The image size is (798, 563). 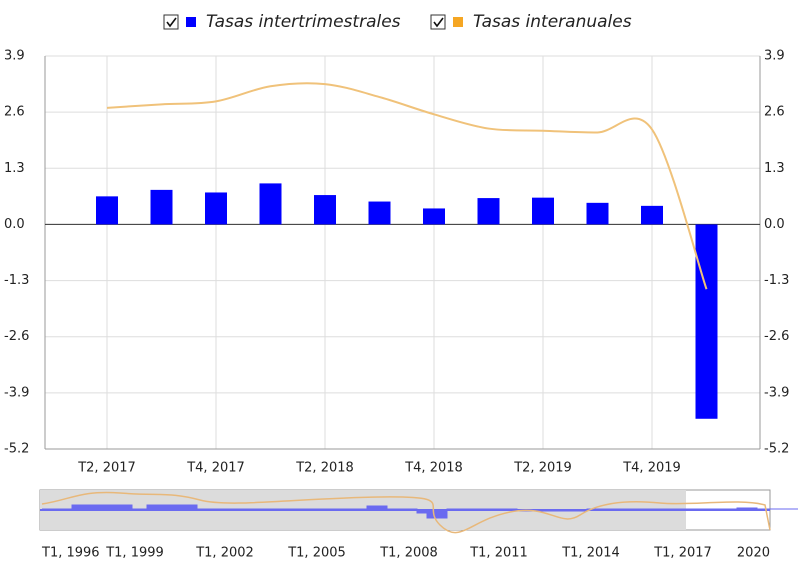 I want to click on y2-tick-label: 2.6, so click(x=774, y=112).